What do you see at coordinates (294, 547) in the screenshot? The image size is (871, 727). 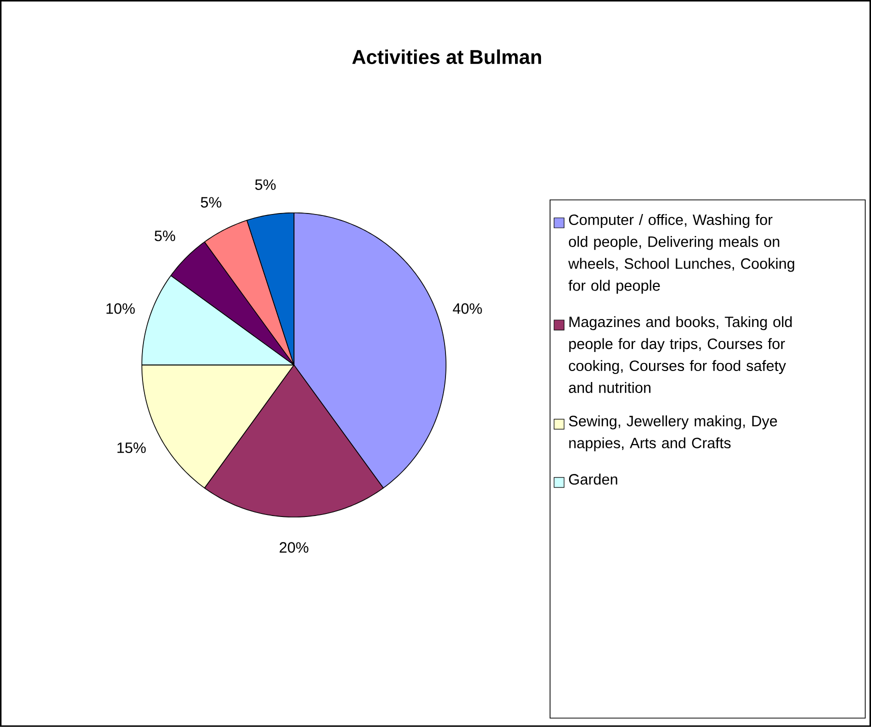 I see `data-label: 20%` at bounding box center [294, 547].